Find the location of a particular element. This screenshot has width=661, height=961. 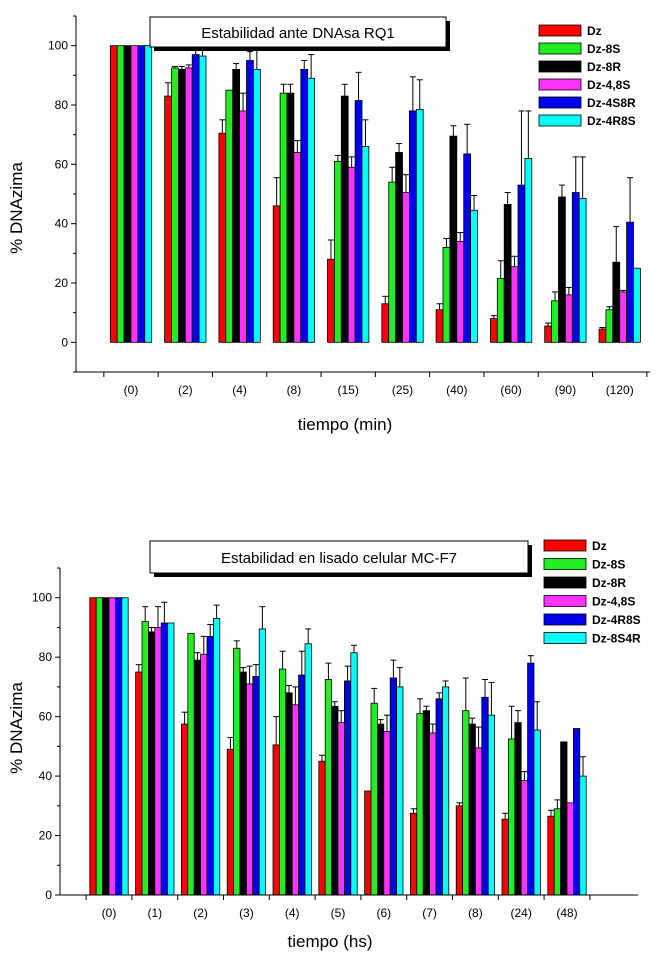

y-tick-label: 60 is located at coordinates (62, 164).